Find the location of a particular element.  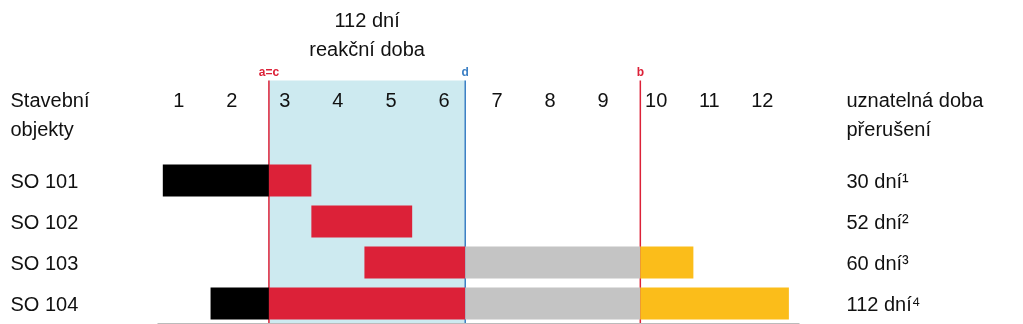

x-tick-label: 4 is located at coordinates (338, 99).